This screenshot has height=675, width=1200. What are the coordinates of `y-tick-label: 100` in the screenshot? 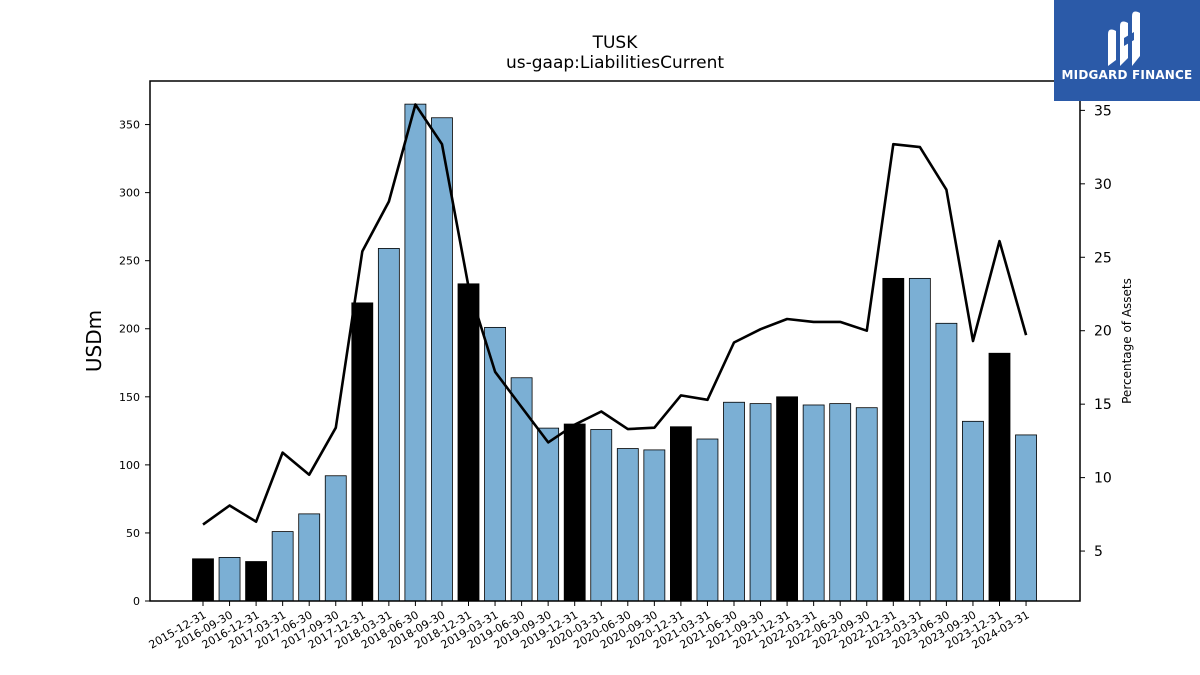 It's located at (129, 465).